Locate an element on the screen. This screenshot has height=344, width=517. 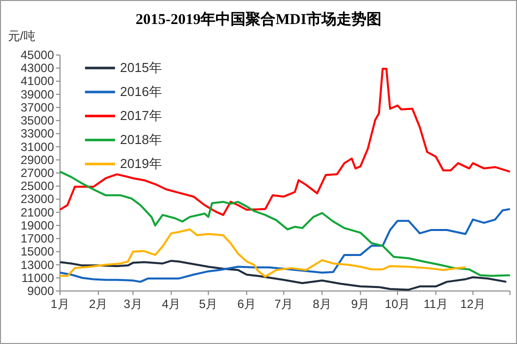
legend-label: 2015年 is located at coordinates (141, 67).